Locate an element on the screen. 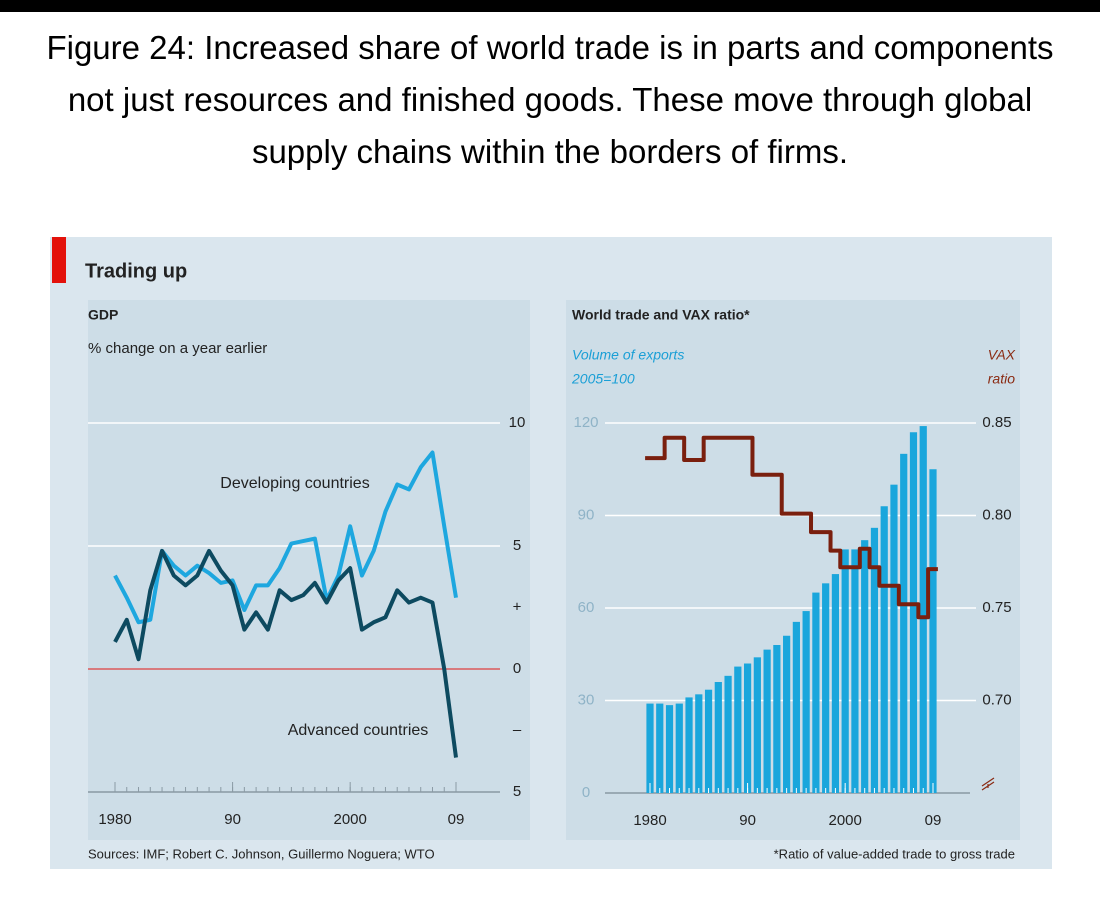 This screenshot has width=1100, height=901. axis-break is located at coordinates (988, 784).